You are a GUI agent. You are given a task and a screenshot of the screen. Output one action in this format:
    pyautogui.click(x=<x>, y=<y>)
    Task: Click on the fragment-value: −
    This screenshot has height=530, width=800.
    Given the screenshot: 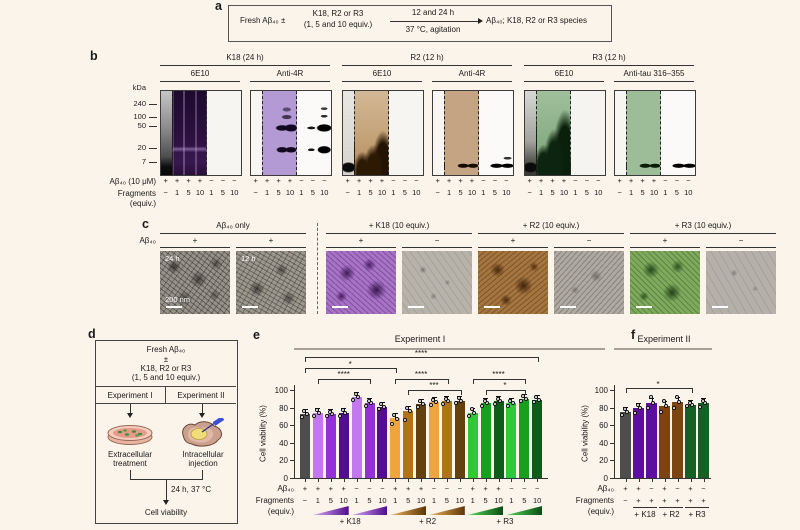 What is the action you would take?
    pyautogui.click(x=625, y=500)
    